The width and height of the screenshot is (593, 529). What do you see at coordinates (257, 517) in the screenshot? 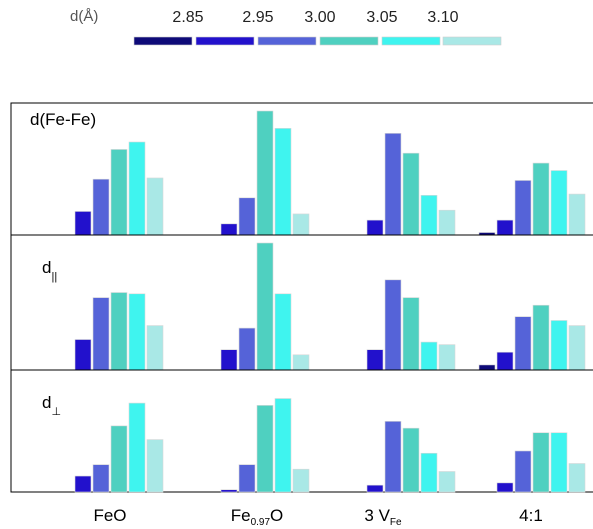
I see `category-label: Fe0.97O` at bounding box center [257, 517].